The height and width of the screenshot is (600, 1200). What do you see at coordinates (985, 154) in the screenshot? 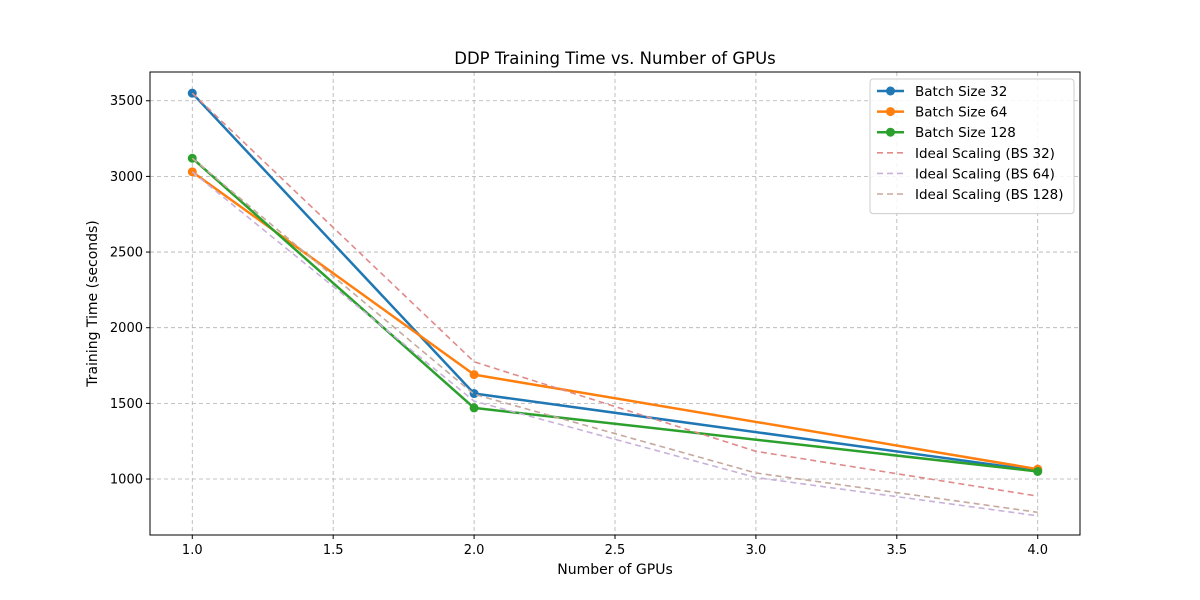
I see `legend-label: Ideal Scaling (BS 32)` at bounding box center [985, 154].